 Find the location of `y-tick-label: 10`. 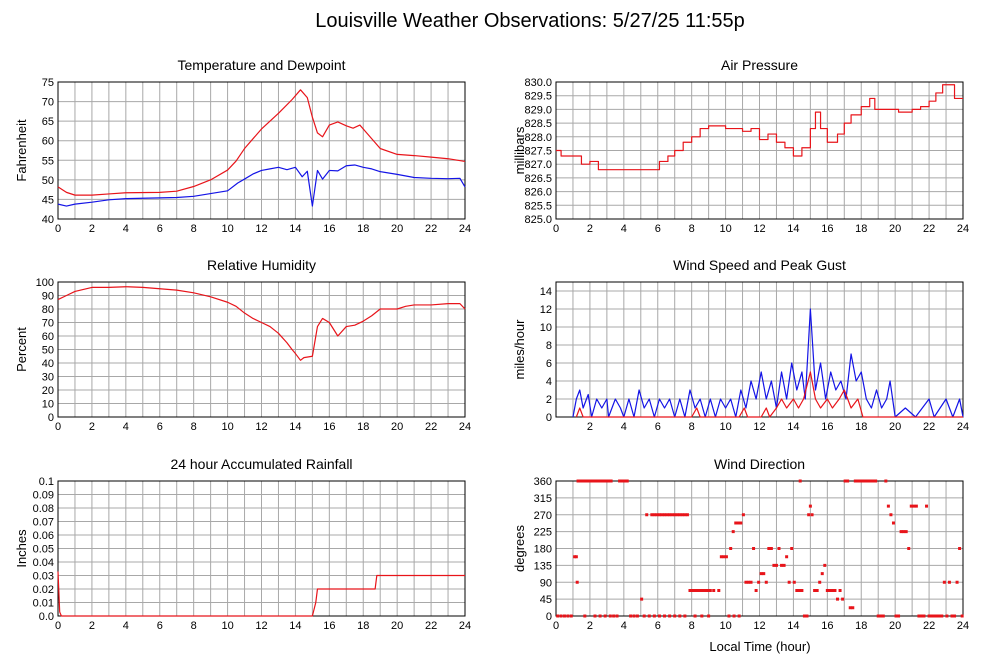

y-tick-label: 10 is located at coordinates (48, 405).